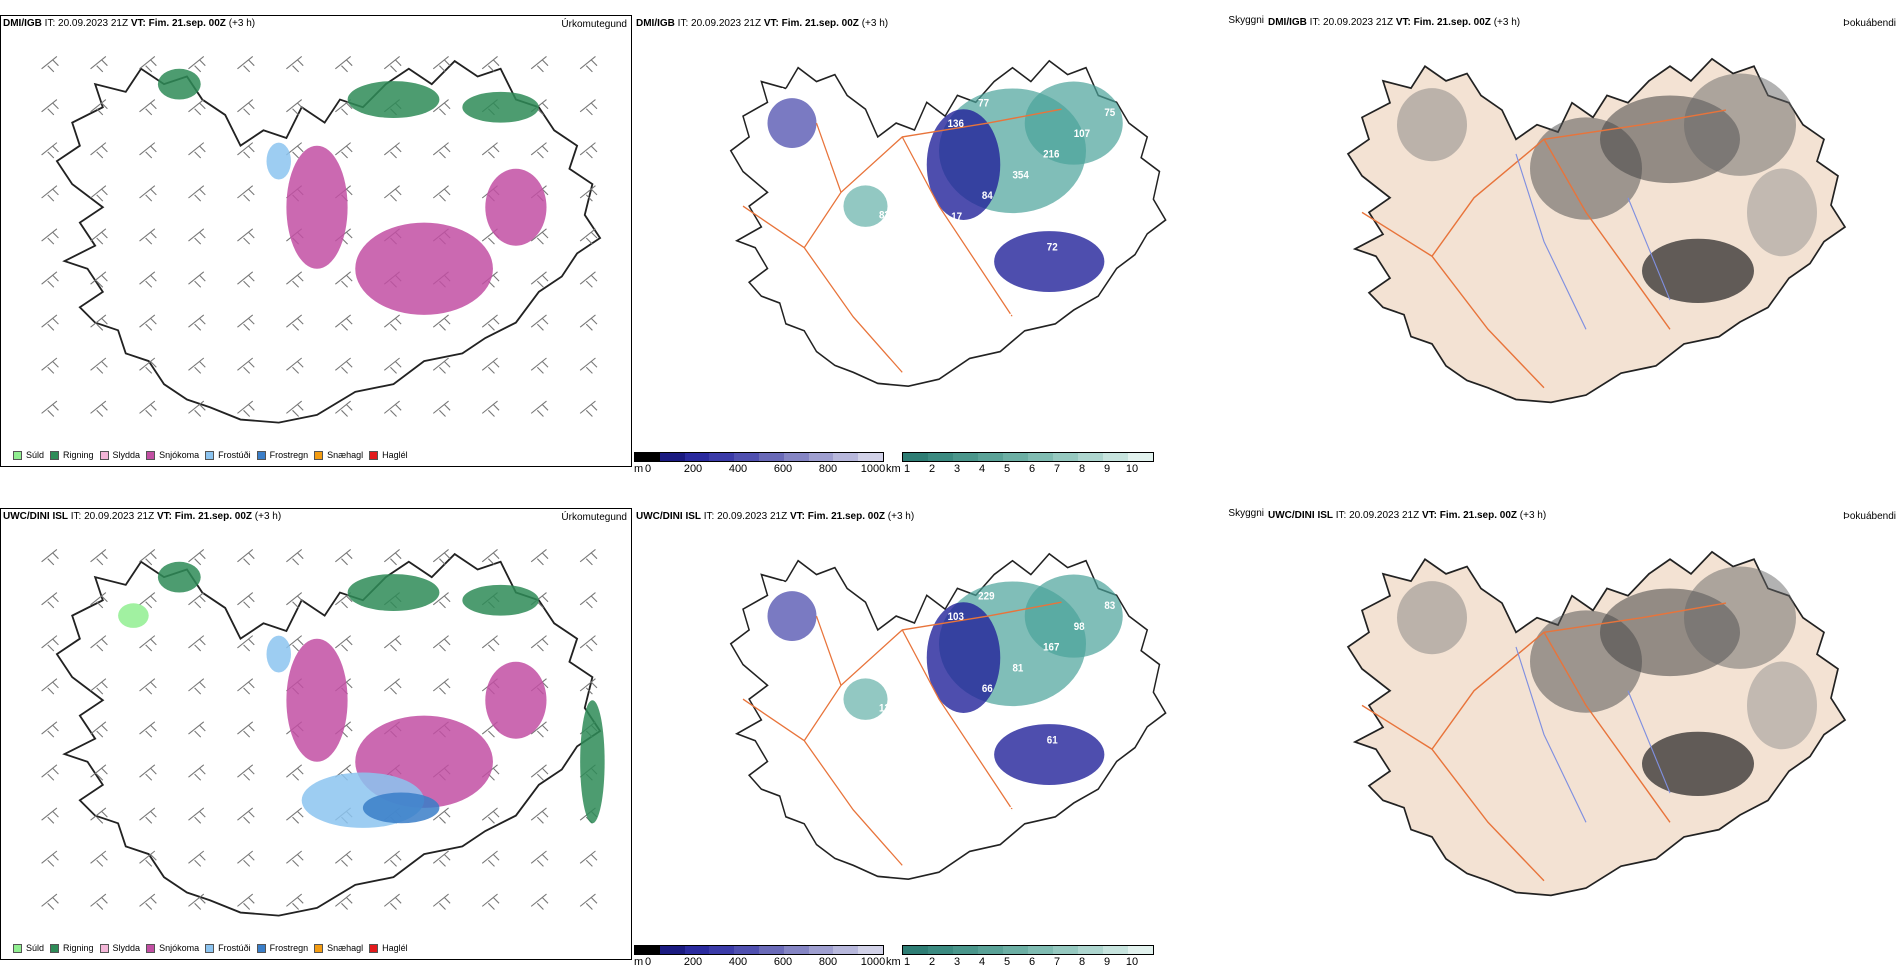 This screenshot has width=1900, height=968. What do you see at coordinates (1113, 206) in the screenshot?
I see `visibility-value-label: 21` at bounding box center [1113, 206].